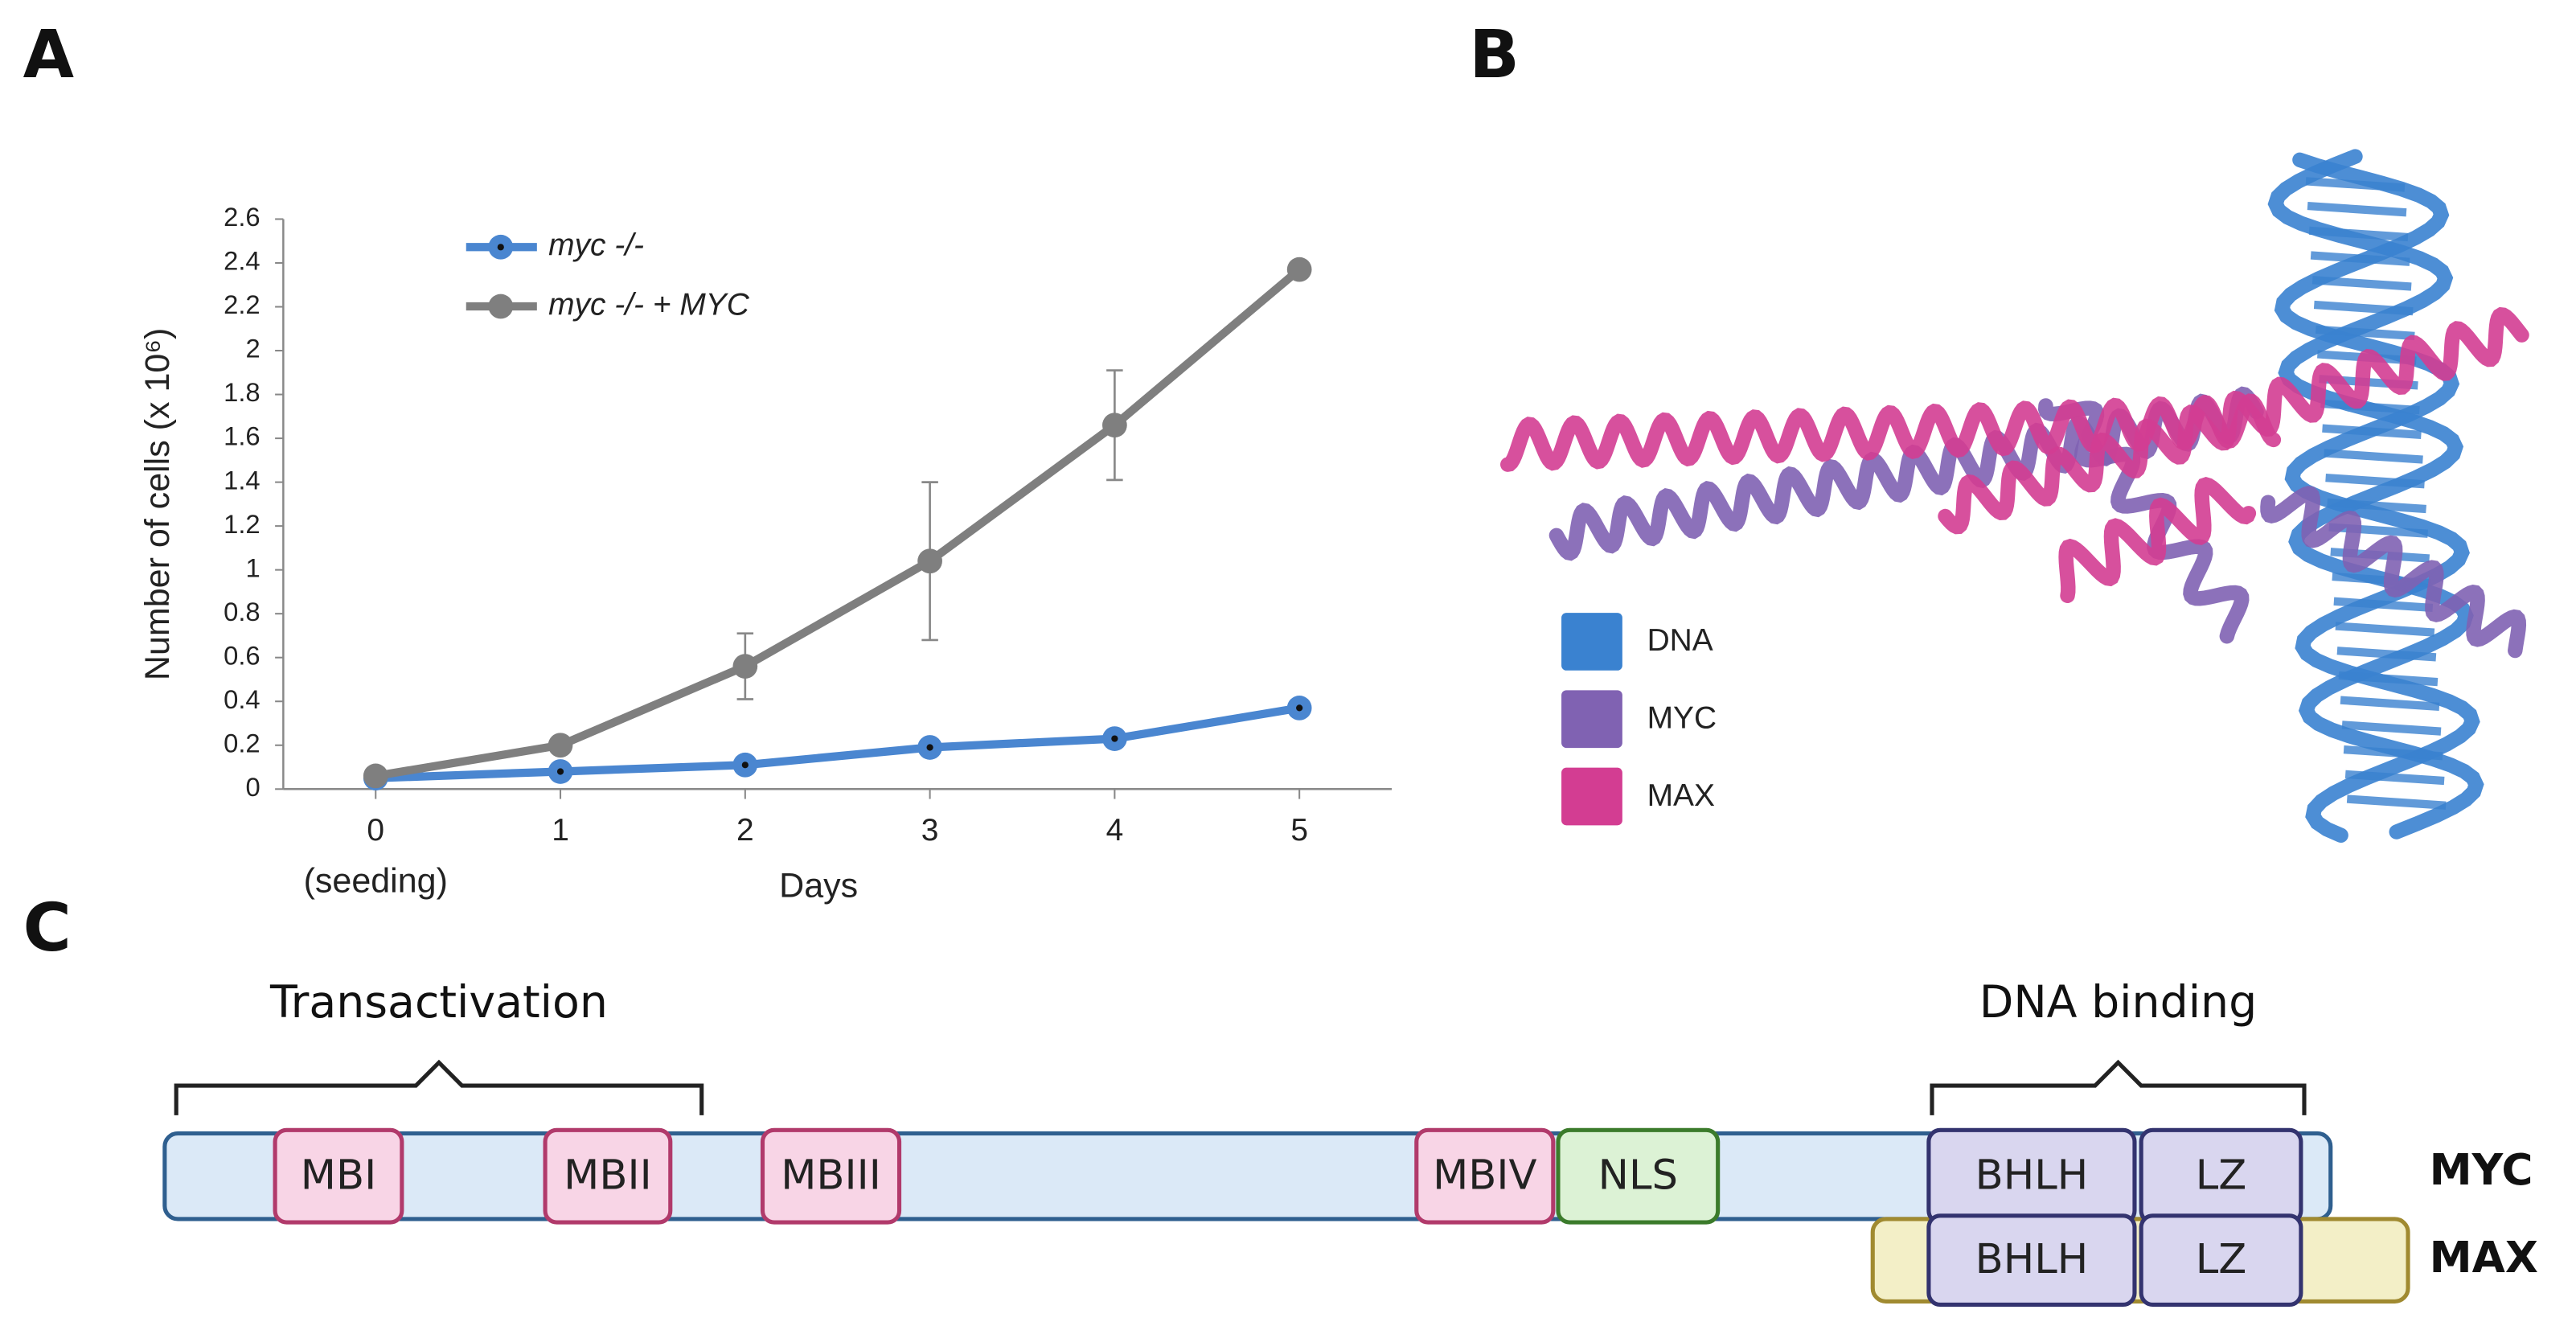 This screenshot has width=2576, height=1322. I want to click on y-tick-label: 0.4, so click(242, 699).